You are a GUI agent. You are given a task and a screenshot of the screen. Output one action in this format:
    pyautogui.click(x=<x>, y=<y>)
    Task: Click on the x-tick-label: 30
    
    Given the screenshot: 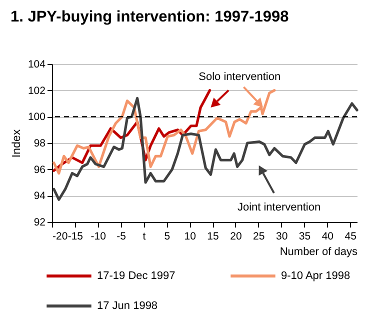 What is the action you would take?
    pyautogui.click(x=282, y=236)
    